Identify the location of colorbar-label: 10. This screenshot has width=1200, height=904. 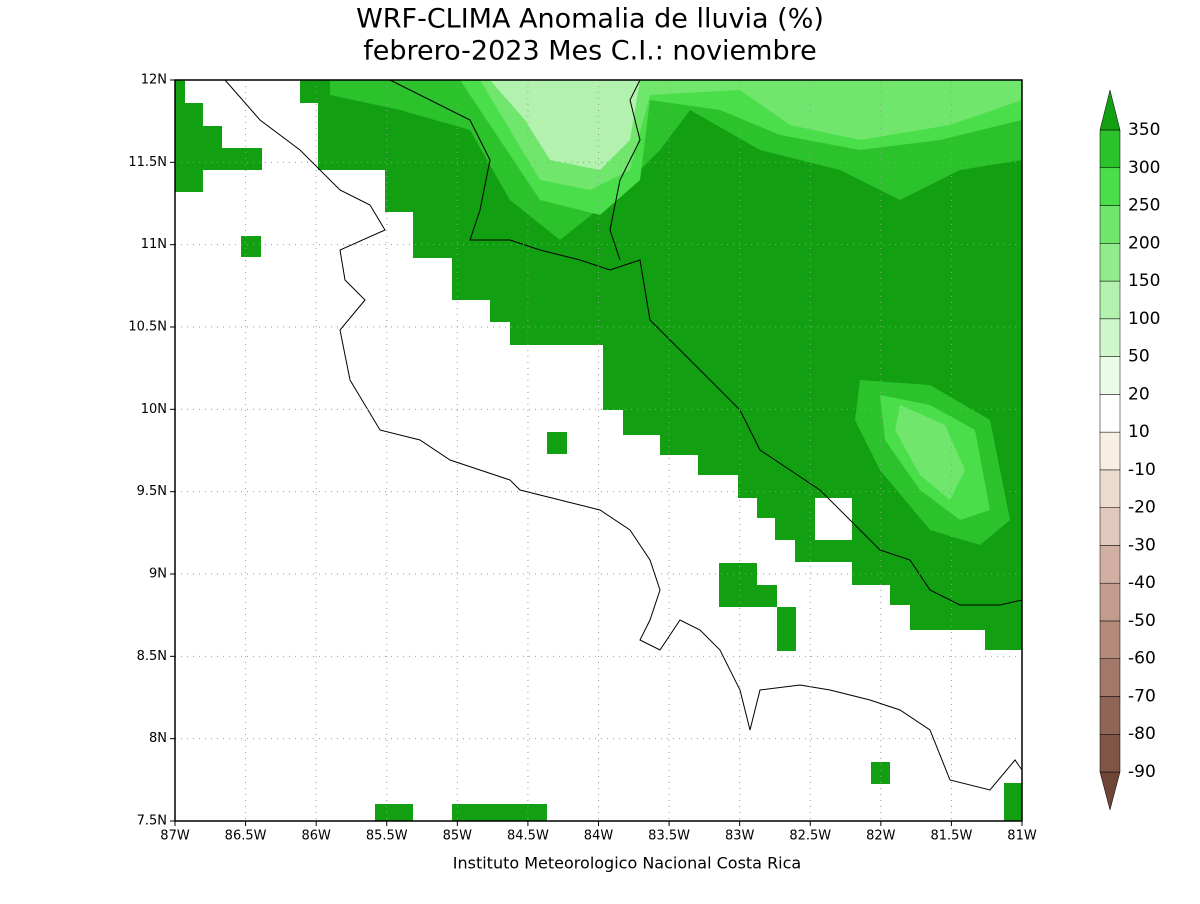
(1139, 432).